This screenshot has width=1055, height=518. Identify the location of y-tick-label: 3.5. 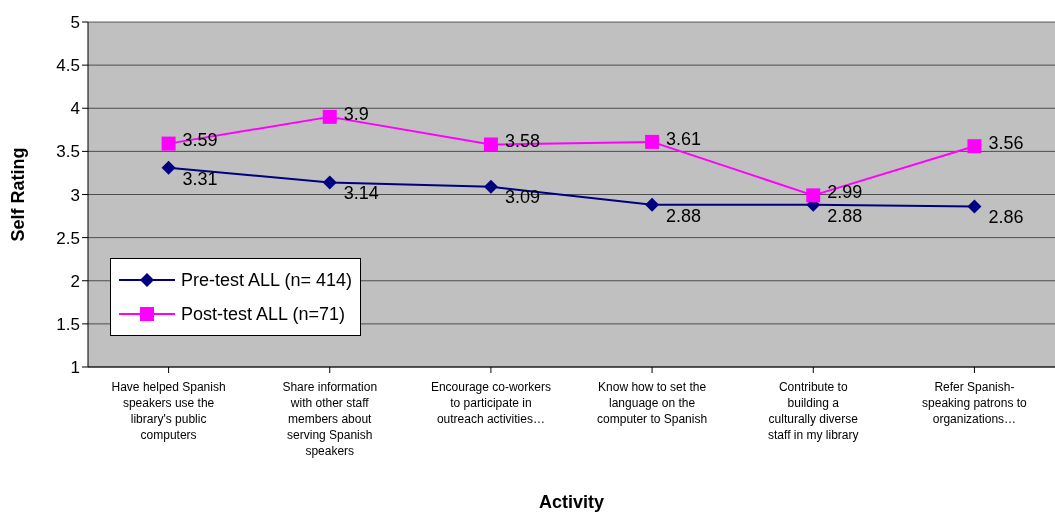
(68, 152).